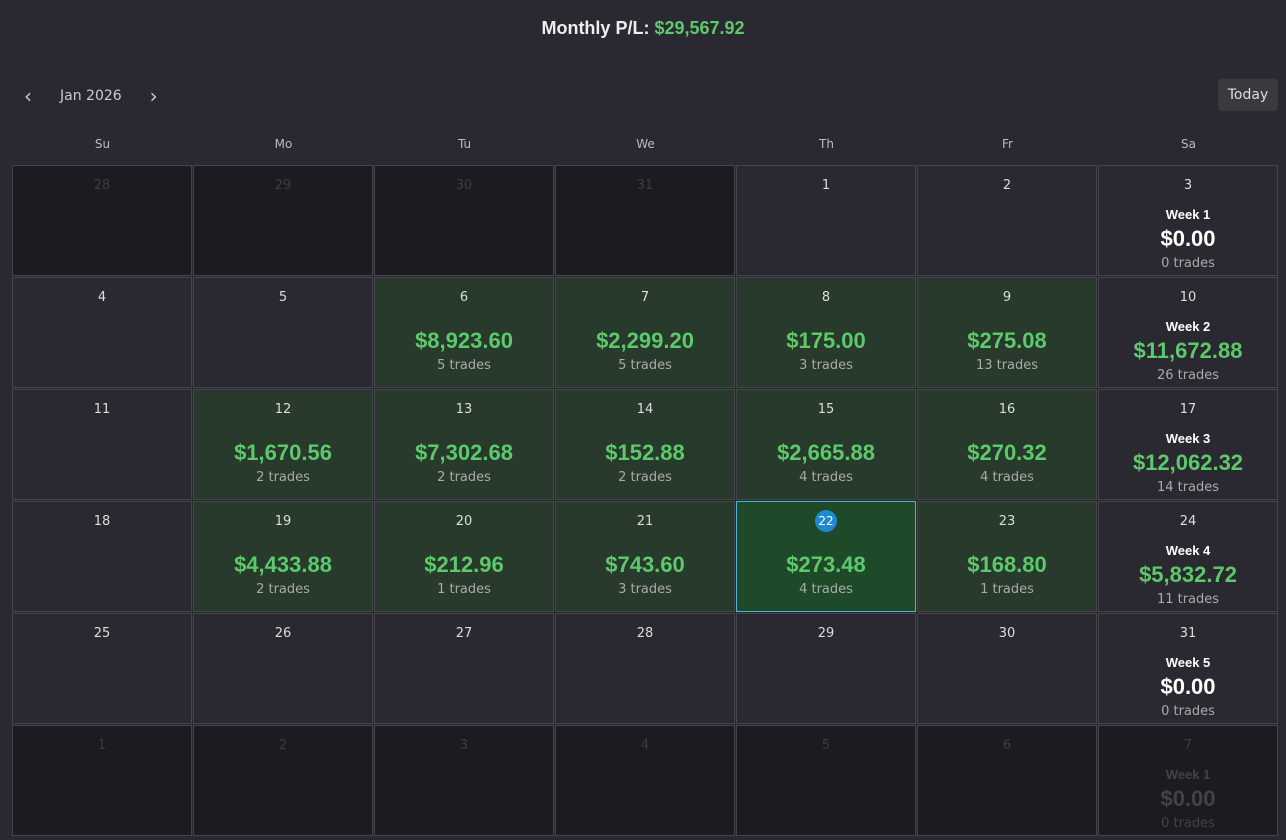  What do you see at coordinates (464, 780) in the screenshot?
I see `day-cell: 3` at bounding box center [464, 780].